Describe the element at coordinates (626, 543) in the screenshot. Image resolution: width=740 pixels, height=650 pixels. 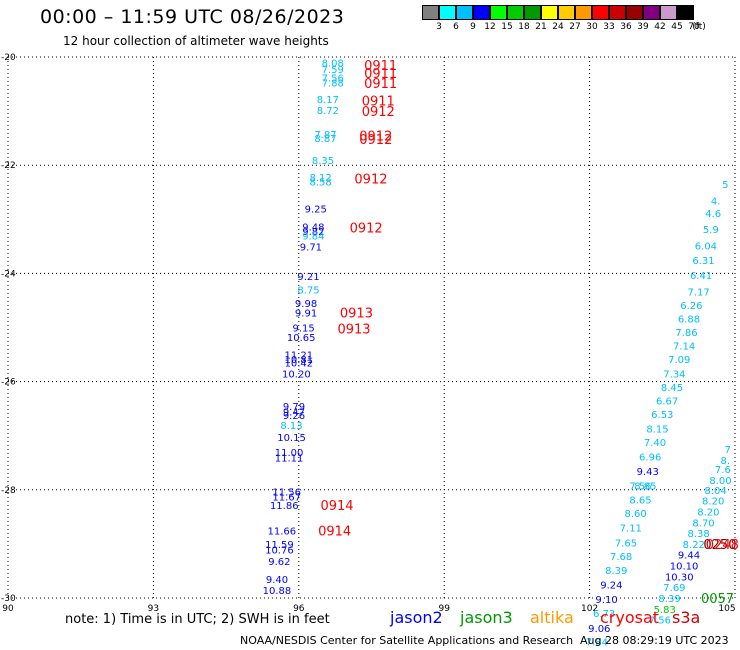
I see `wave-height-label: 7.65` at that location.